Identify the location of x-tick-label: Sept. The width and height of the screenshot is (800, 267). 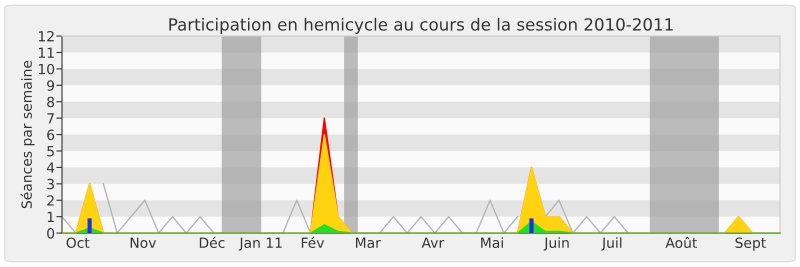
(751, 244).